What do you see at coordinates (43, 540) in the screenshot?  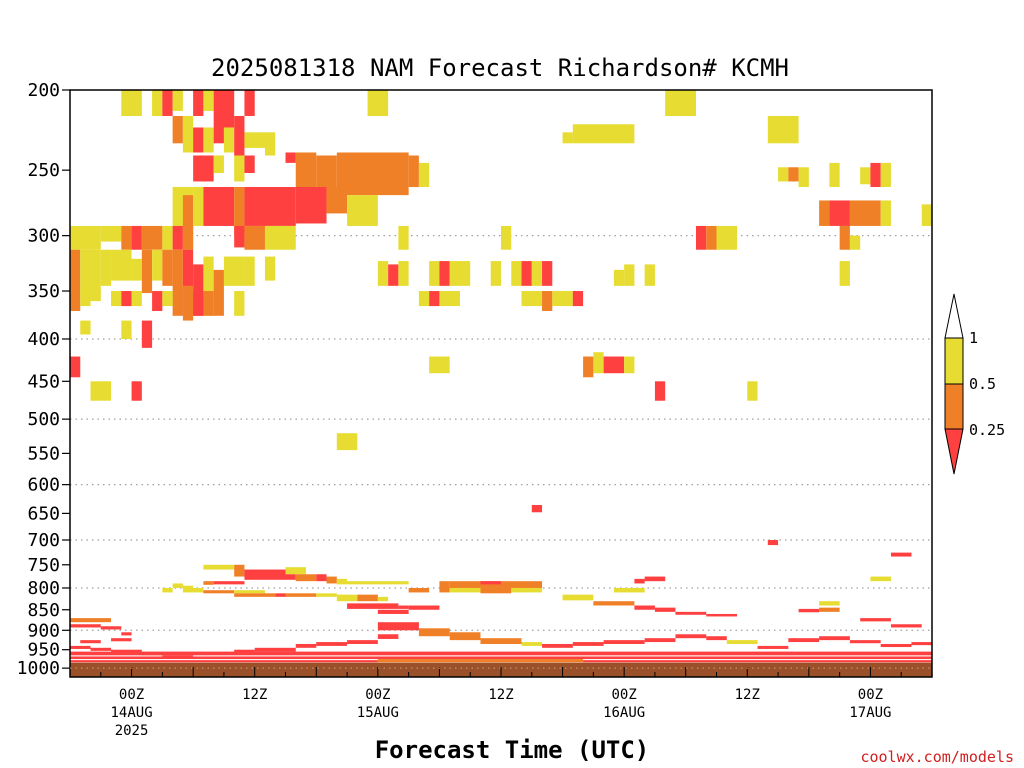 I see `y-tick-label: 700` at bounding box center [43, 540].